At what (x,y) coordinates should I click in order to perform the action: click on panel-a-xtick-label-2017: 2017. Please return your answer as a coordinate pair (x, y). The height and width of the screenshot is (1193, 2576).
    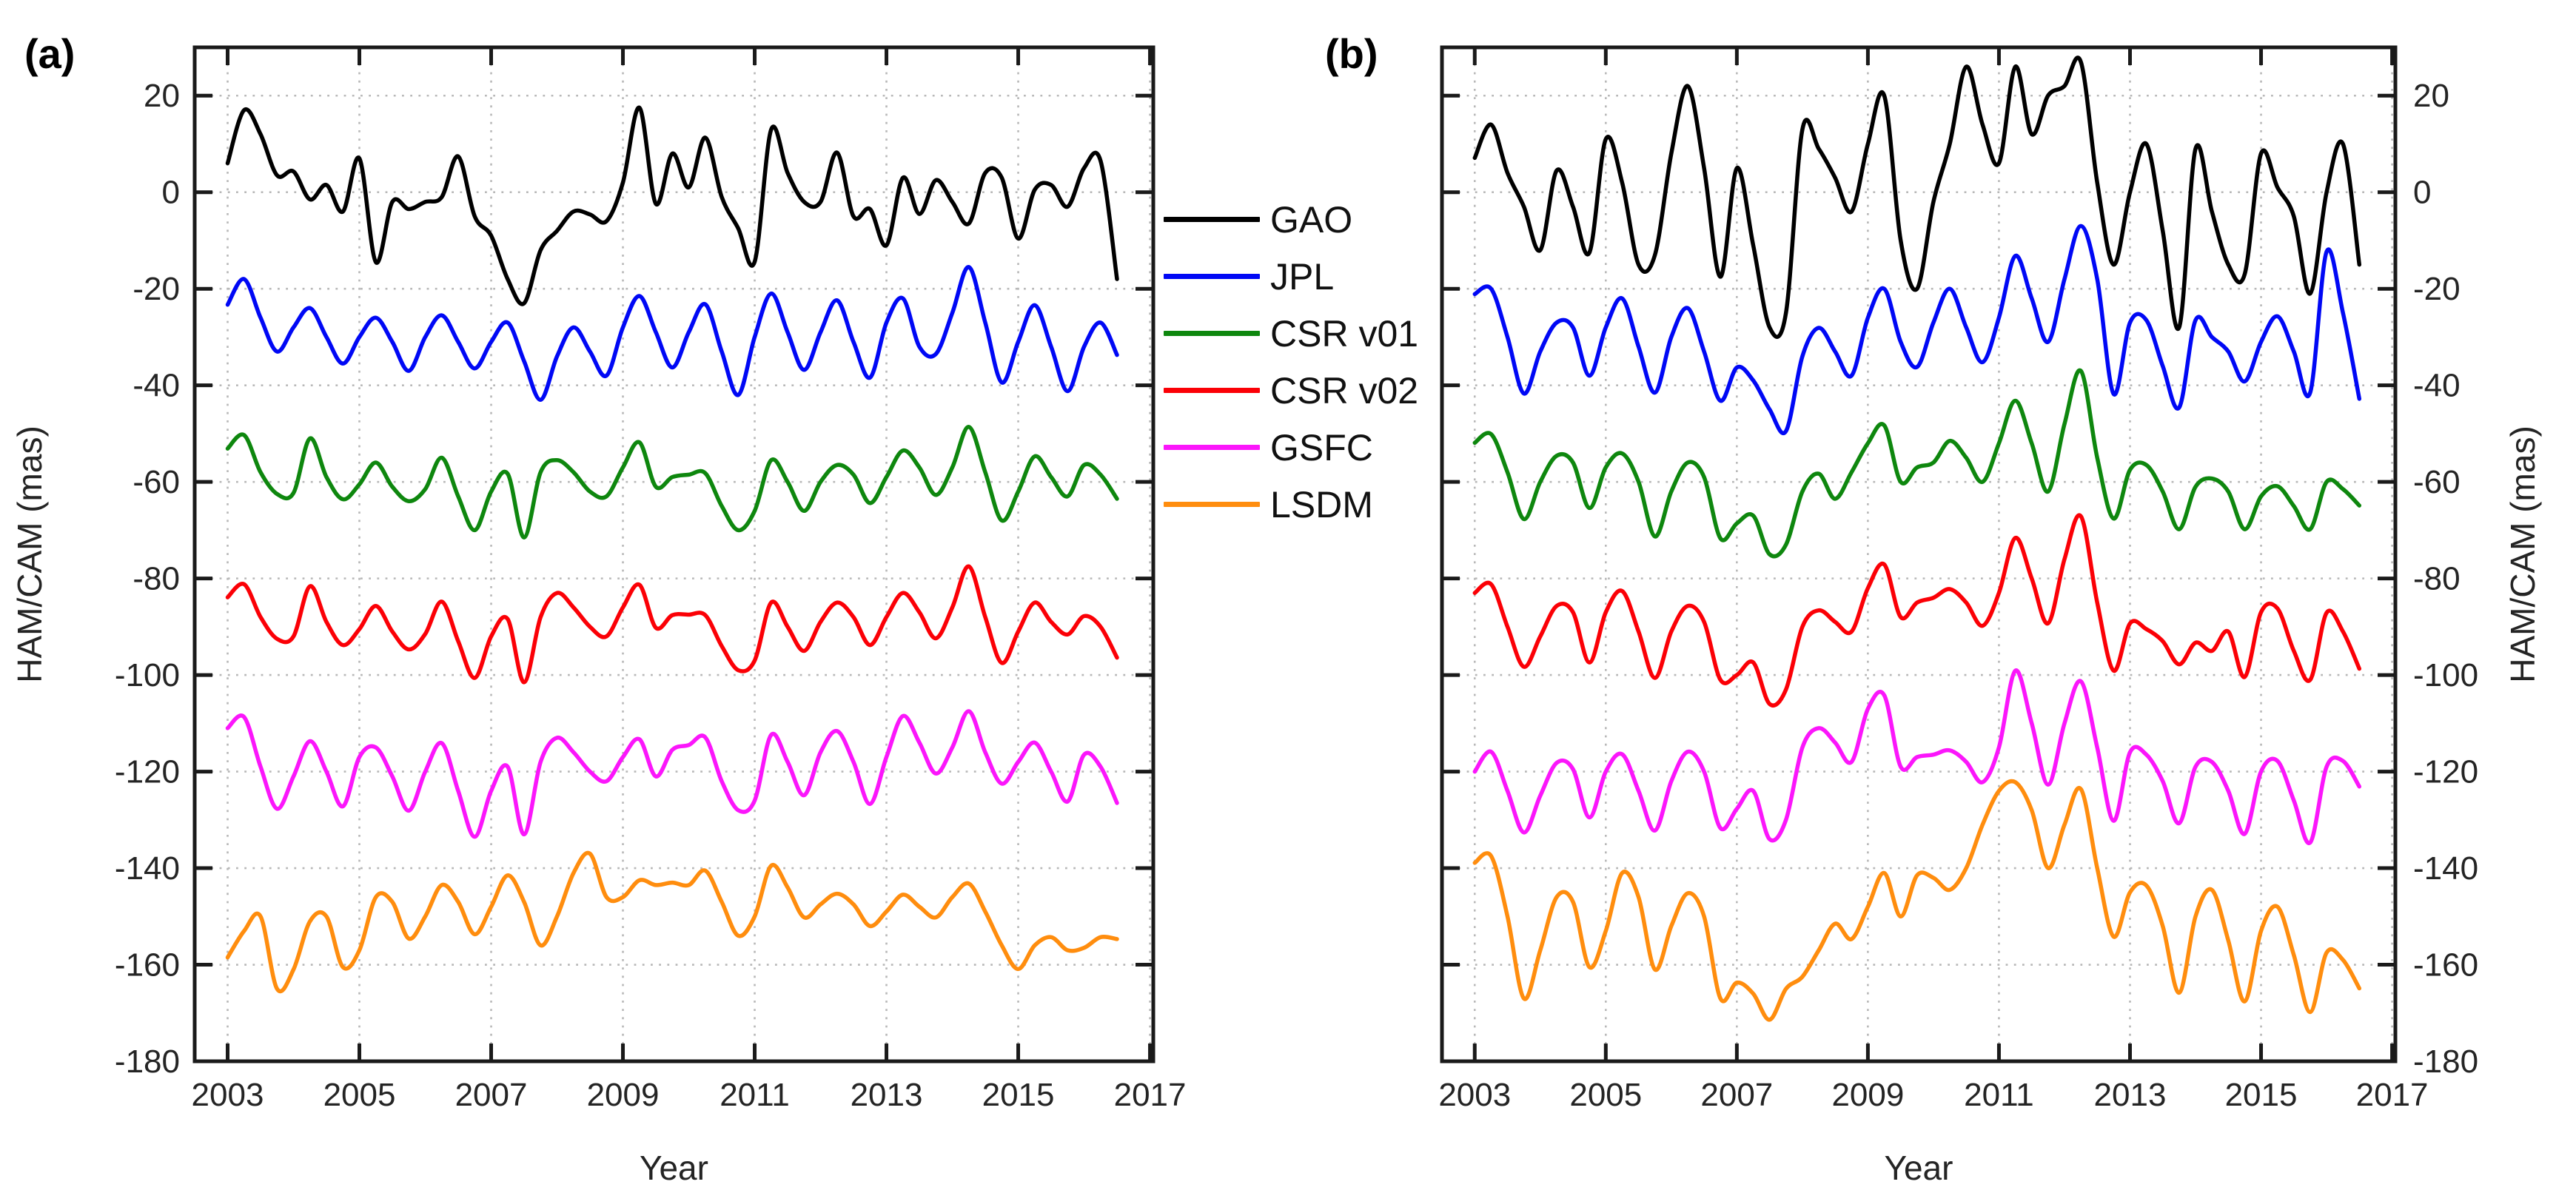
    Looking at the image, I should click on (1150, 1095).